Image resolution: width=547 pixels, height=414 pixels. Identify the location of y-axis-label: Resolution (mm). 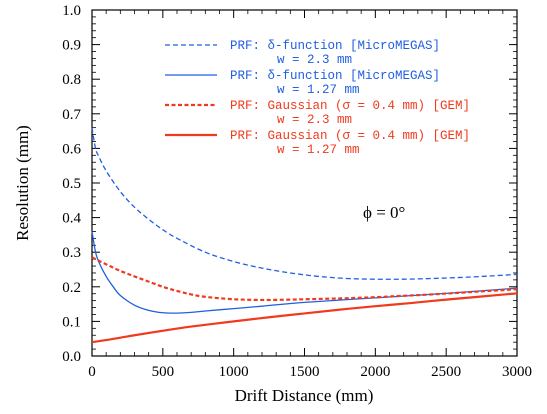
(22, 183).